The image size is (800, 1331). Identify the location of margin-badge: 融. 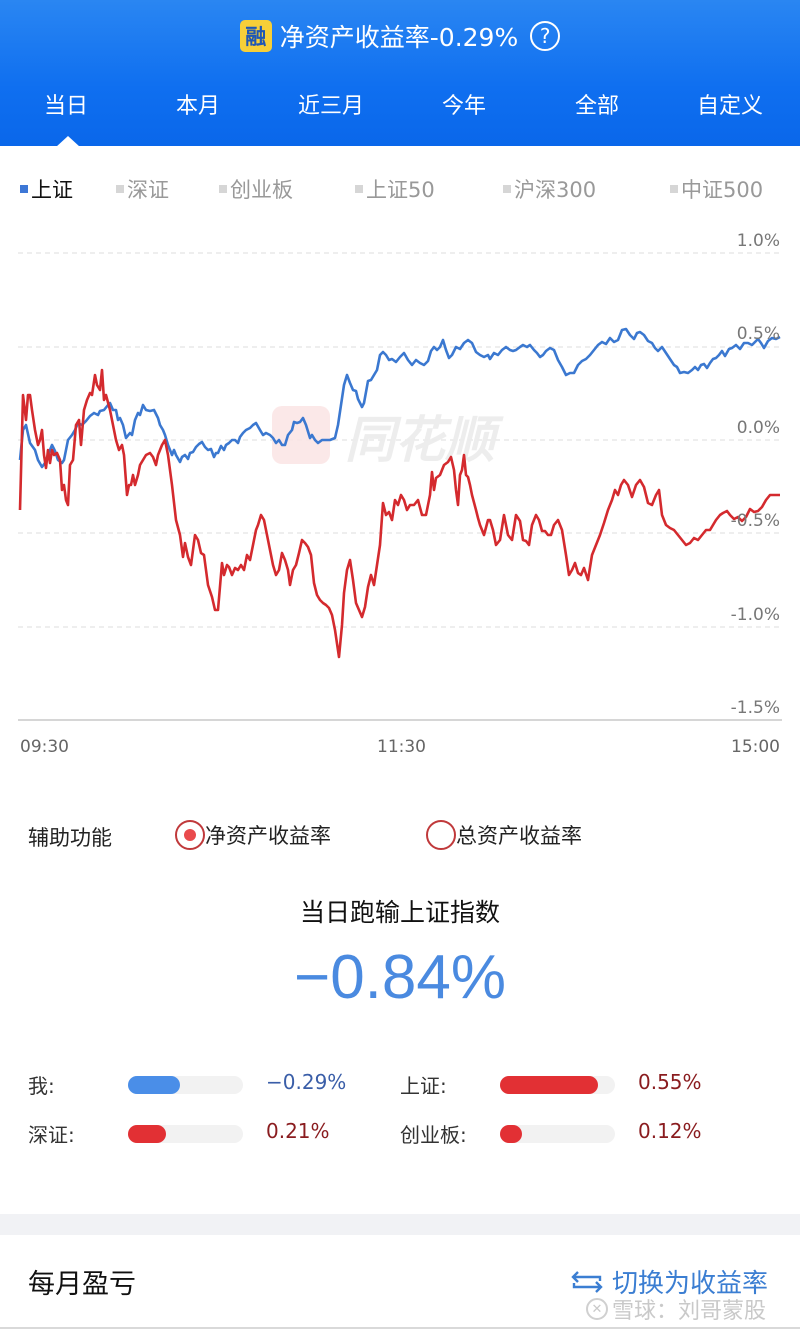
(255, 36).